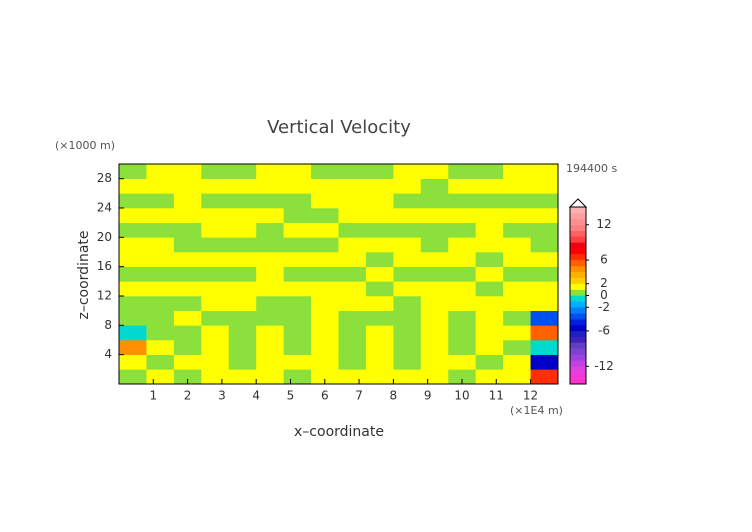  Describe the element at coordinates (604, 307) in the screenshot. I see `colorbar-tick-label: -2` at that location.